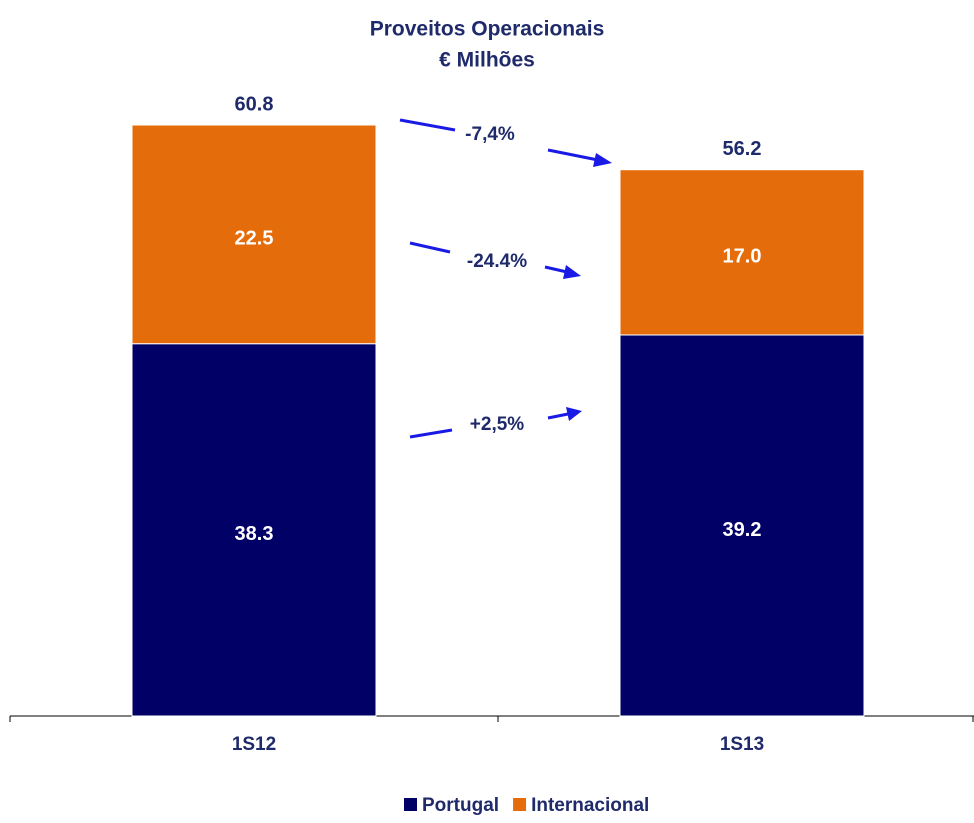 Image resolution: width=974 pixels, height=823 pixels. I want to click on chart-subtitle: € Milhões, so click(487, 60).